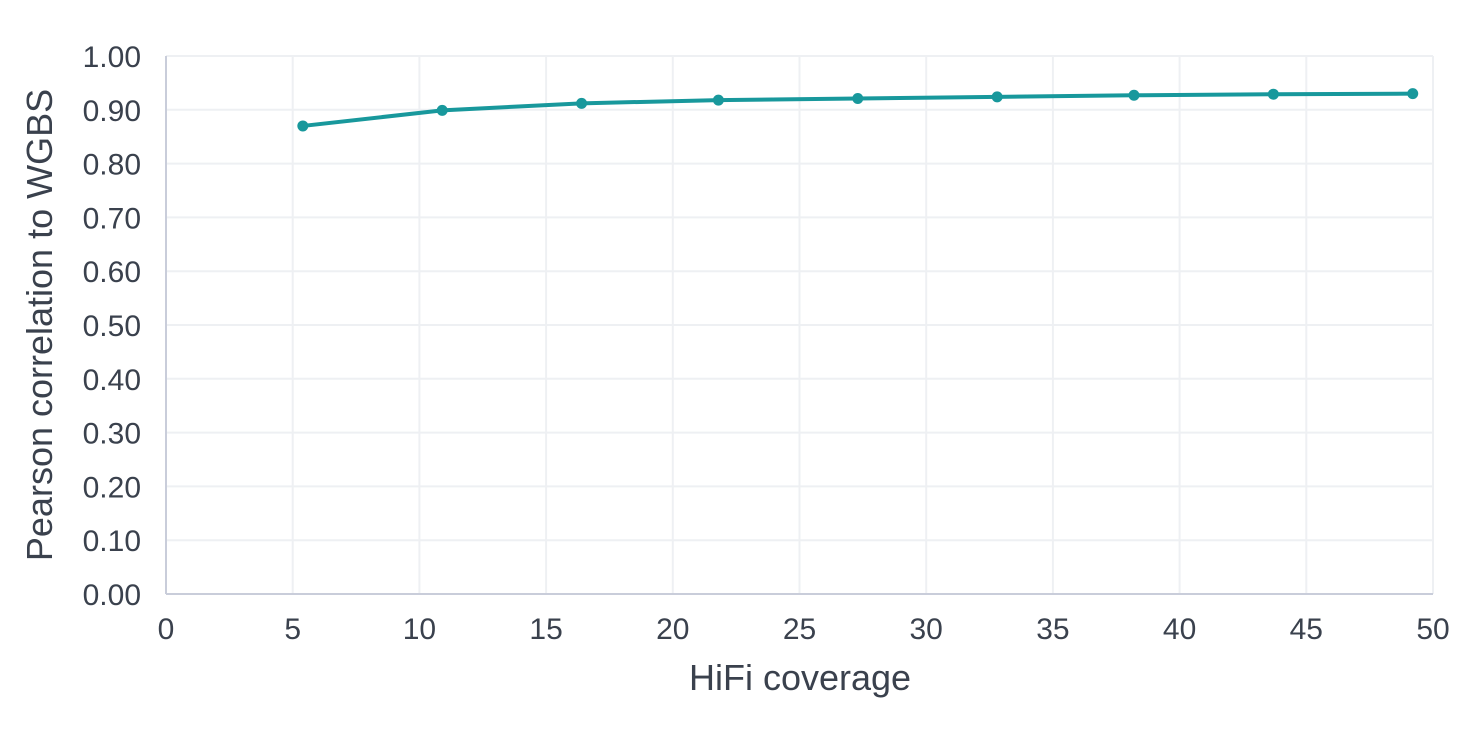 The width and height of the screenshot is (1470, 730). Describe the element at coordinates (1052, 629) in the screenshot. I see `x-tick-label: 35` at that location.